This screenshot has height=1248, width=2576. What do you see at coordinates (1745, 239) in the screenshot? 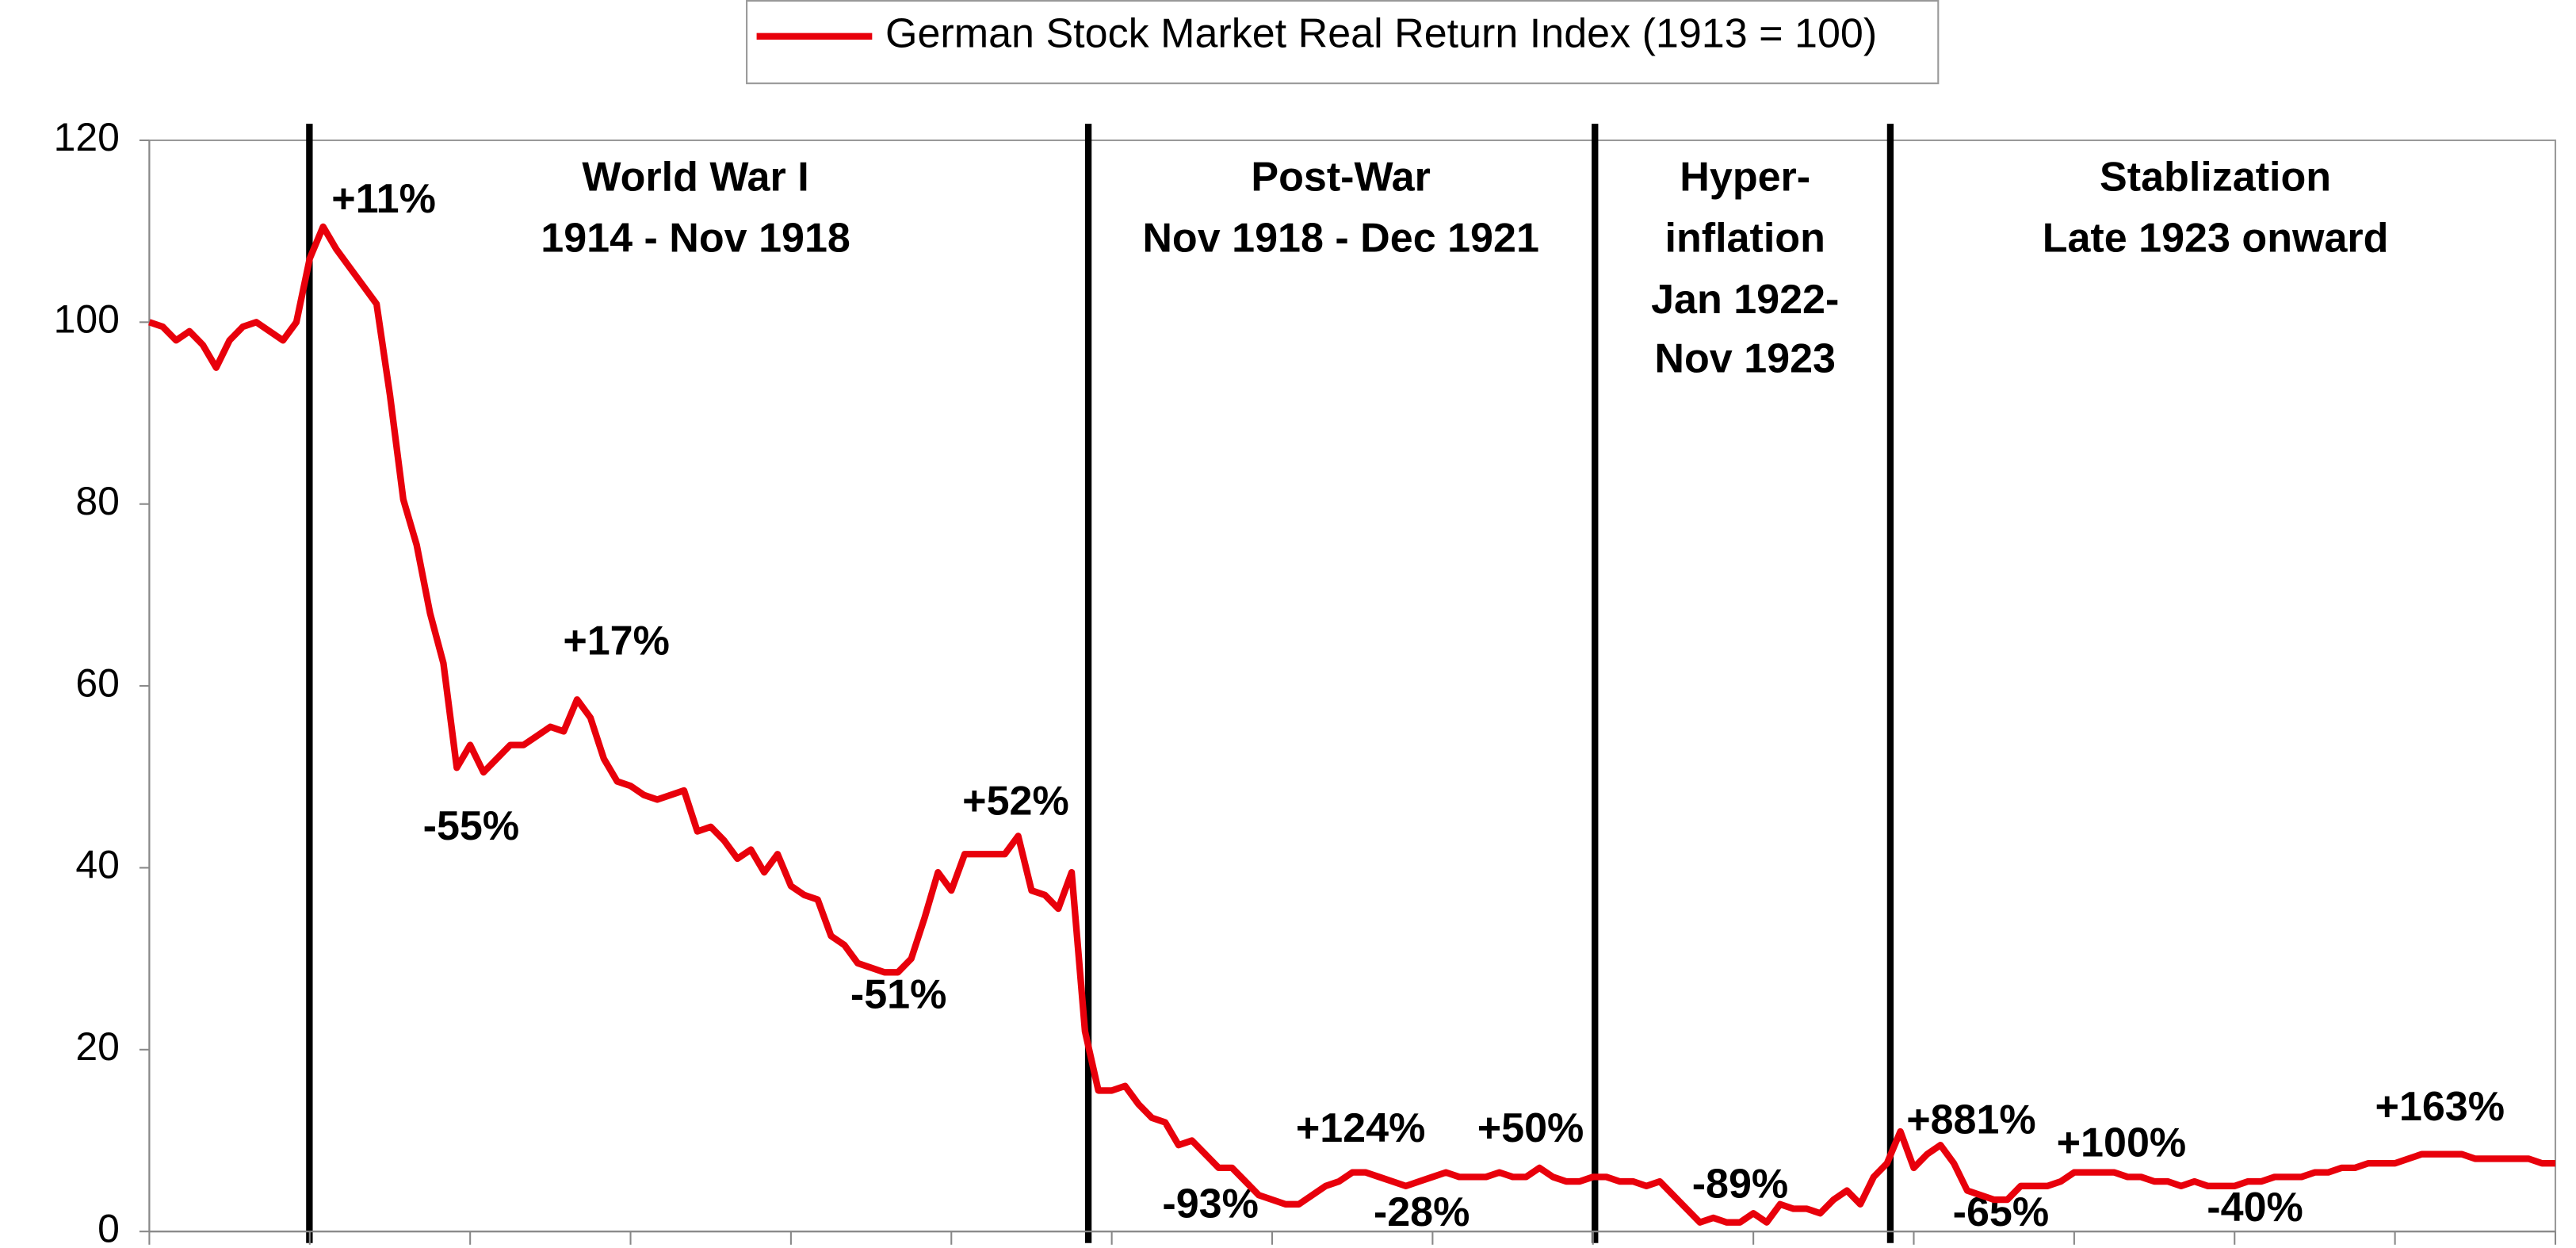
I see `period-label: inflation` at bounding box center [1745, 239].